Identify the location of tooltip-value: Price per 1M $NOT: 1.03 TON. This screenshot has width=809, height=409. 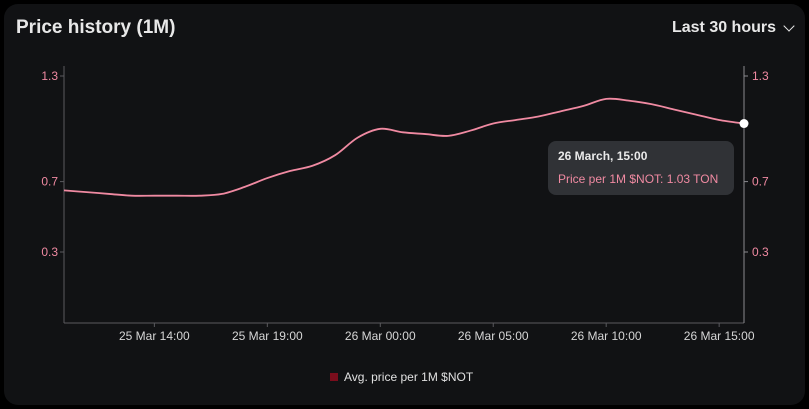
(638, 179).